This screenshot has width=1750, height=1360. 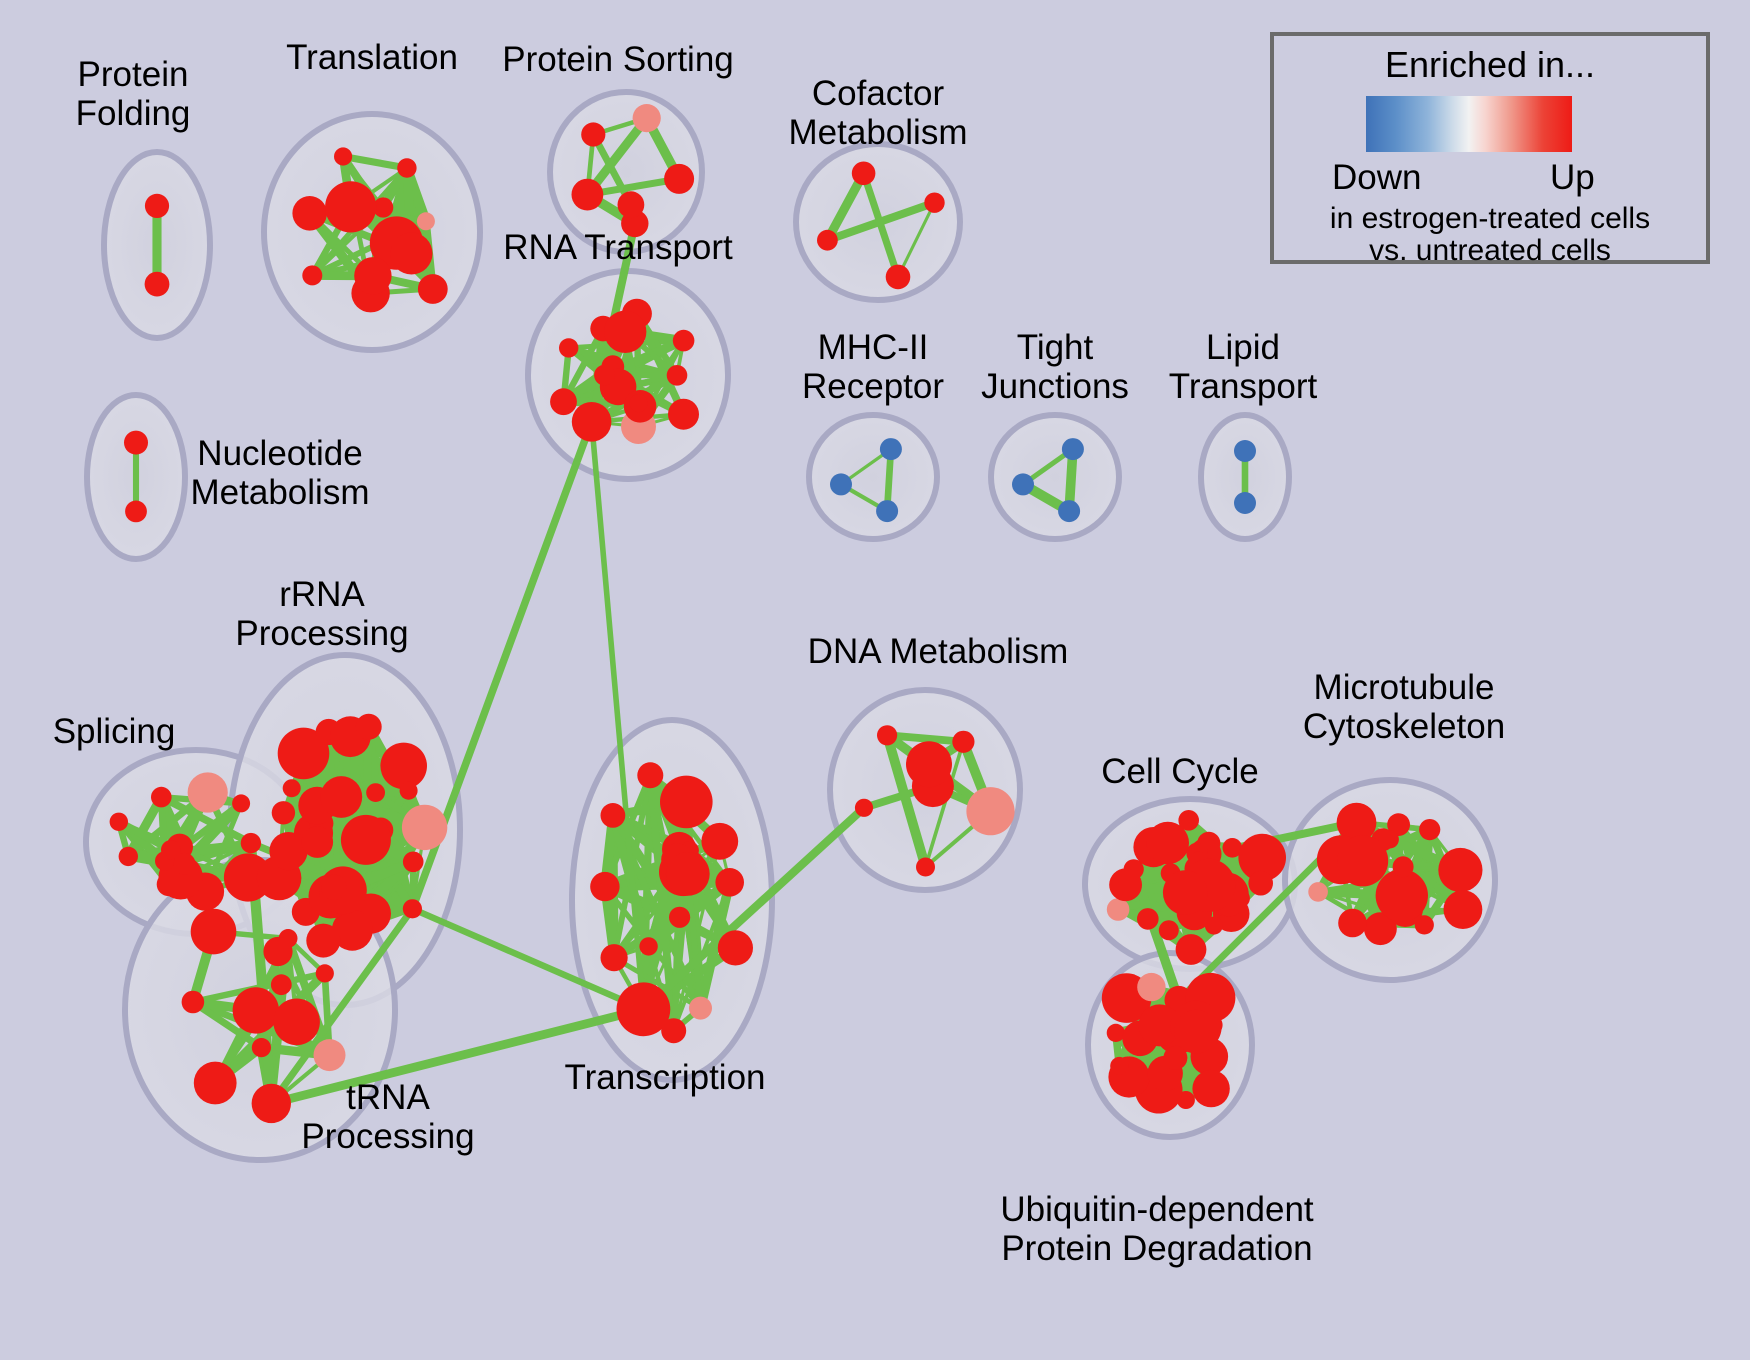 What do you see at coordinates (1490, 218) in the screenshot?
I see `legend-subtitle-line1: in estrogen-treated cells` at bounding box center [1490, 218].